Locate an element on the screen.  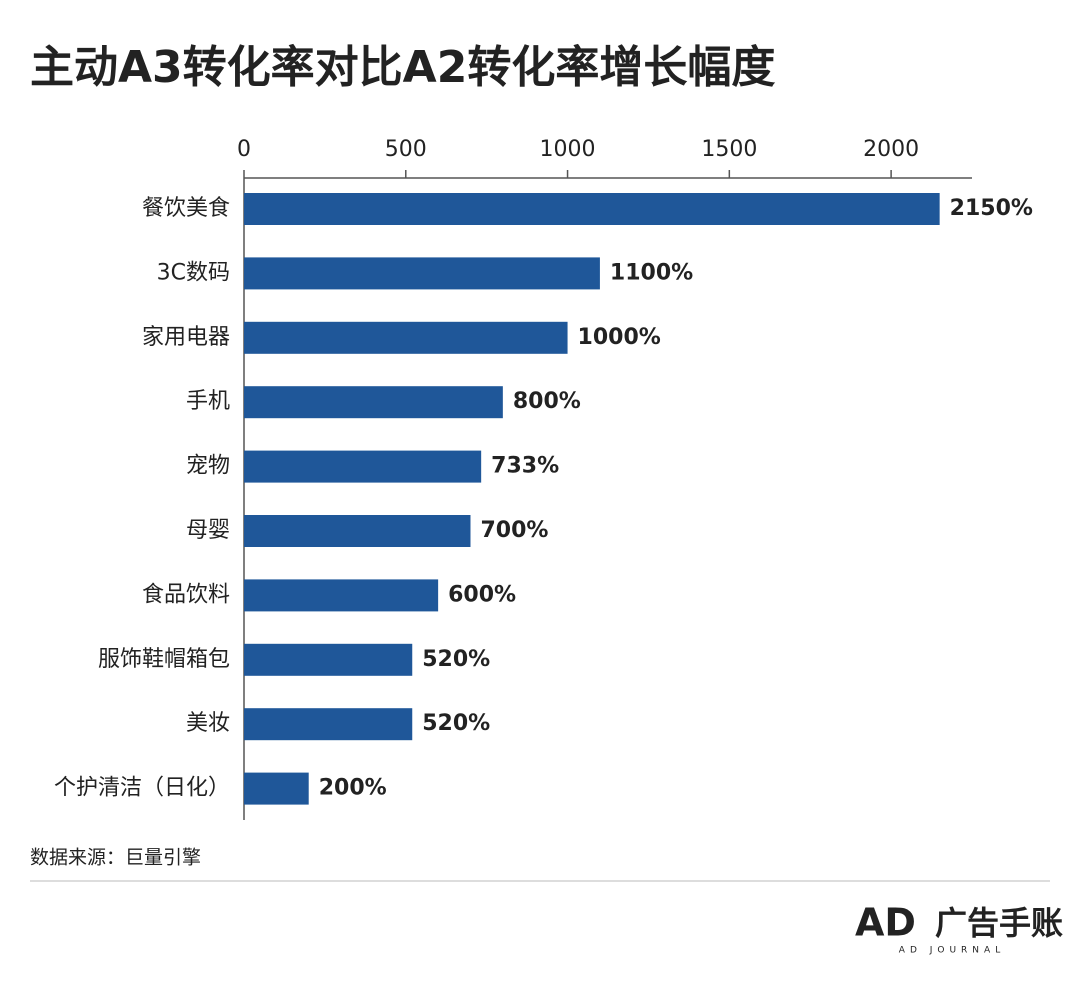
x-tick-label: 1500 is located at coordinates (729, 149).